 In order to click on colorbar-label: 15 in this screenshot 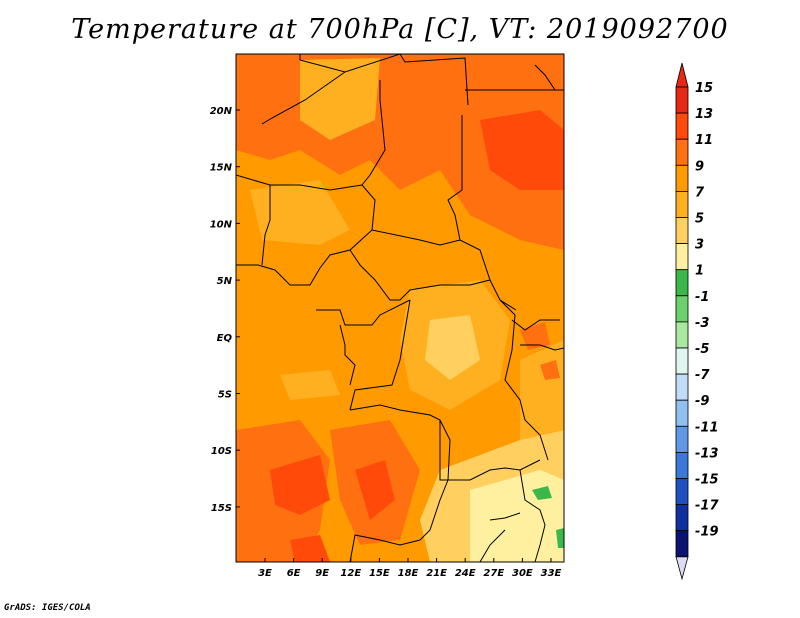, I will do `click(704, 88)`.